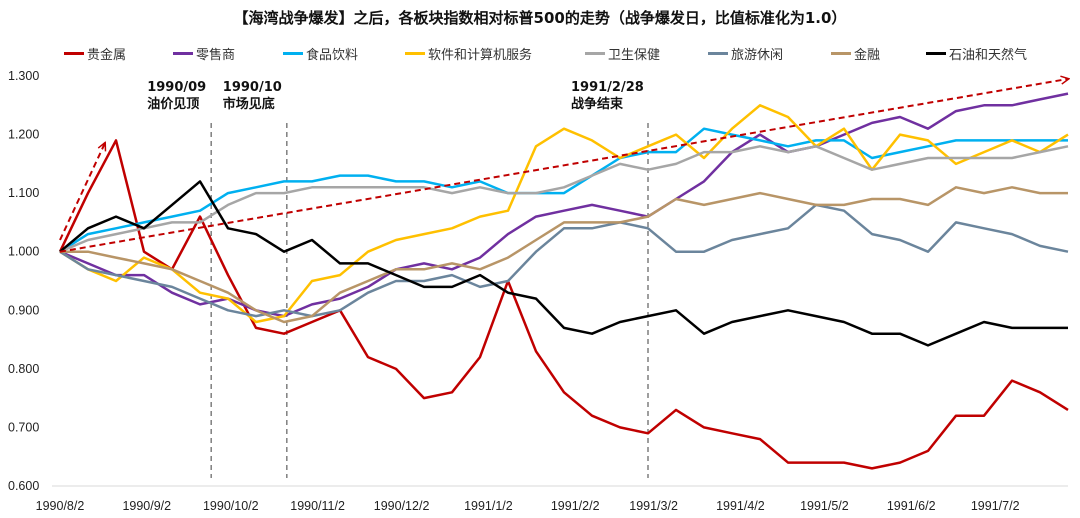 This screenshot has height=518, width=1080. I want to click on y-tick-label: 0.700, so click(23, 427).